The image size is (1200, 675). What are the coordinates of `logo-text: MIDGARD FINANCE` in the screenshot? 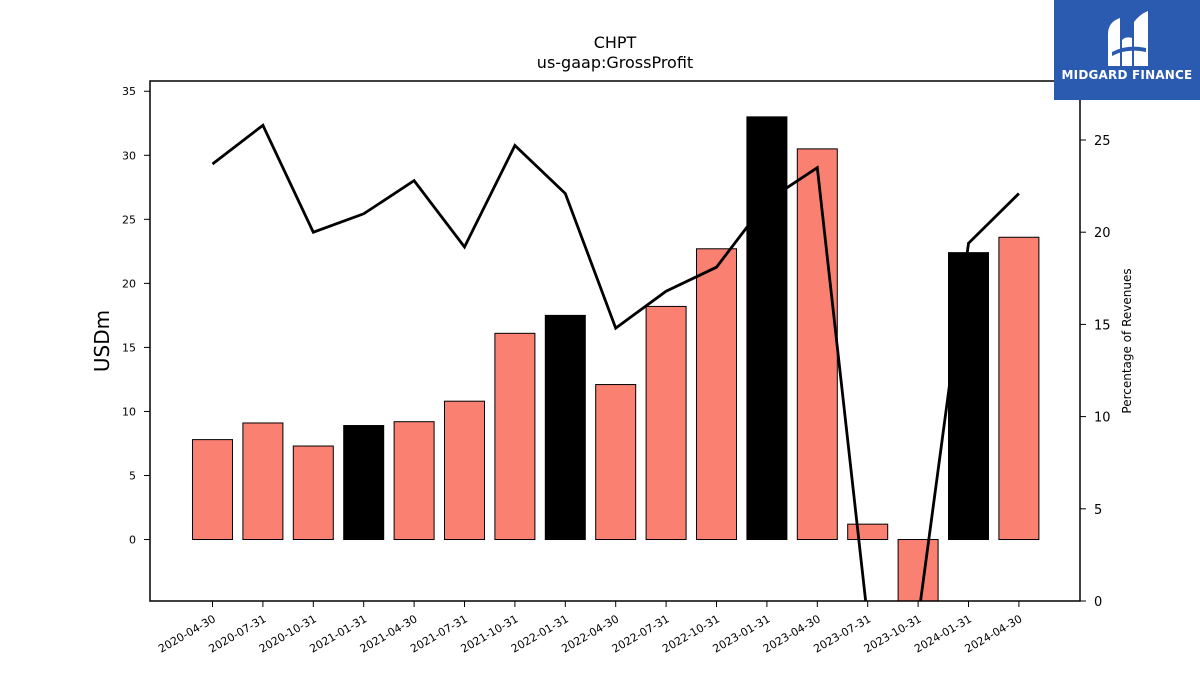 It's located at (1127, 75).